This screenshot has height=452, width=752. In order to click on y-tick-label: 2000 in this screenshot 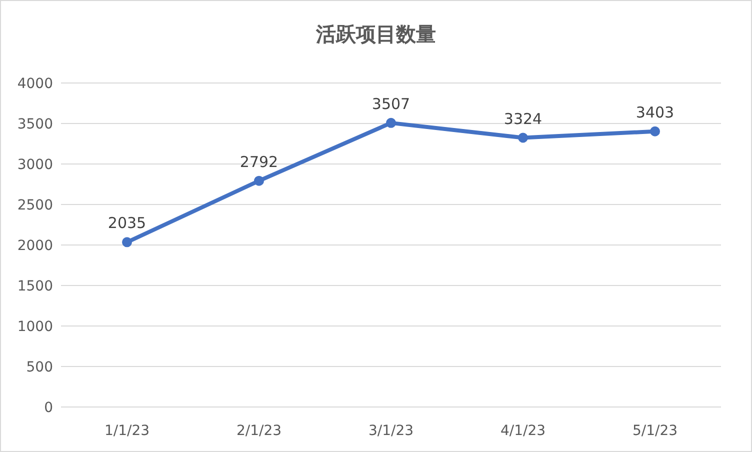, I will do `click(35, 246)`.